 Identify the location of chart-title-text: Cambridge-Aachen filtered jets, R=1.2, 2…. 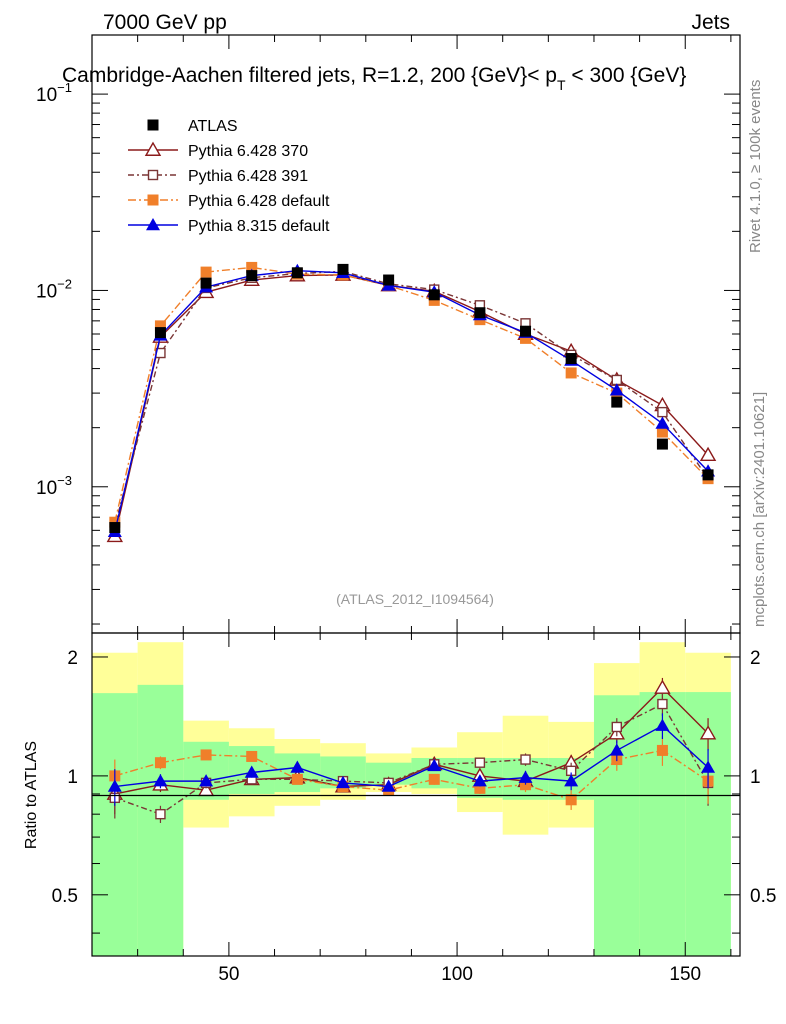
(309, 75).